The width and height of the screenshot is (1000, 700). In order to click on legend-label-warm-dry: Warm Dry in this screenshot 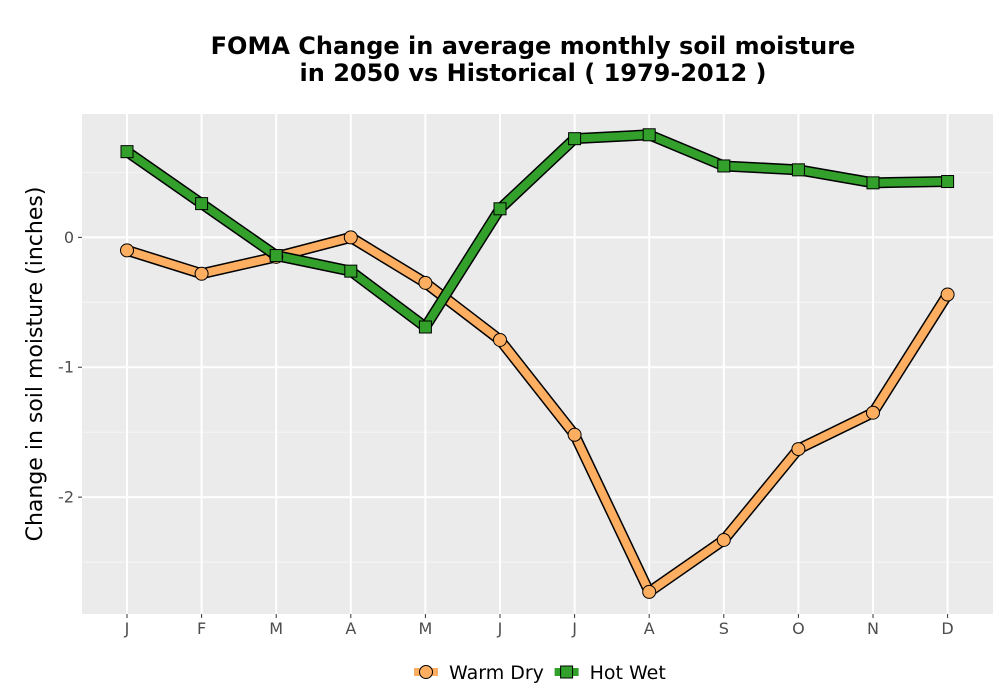, I will do `click(496, 673)`.